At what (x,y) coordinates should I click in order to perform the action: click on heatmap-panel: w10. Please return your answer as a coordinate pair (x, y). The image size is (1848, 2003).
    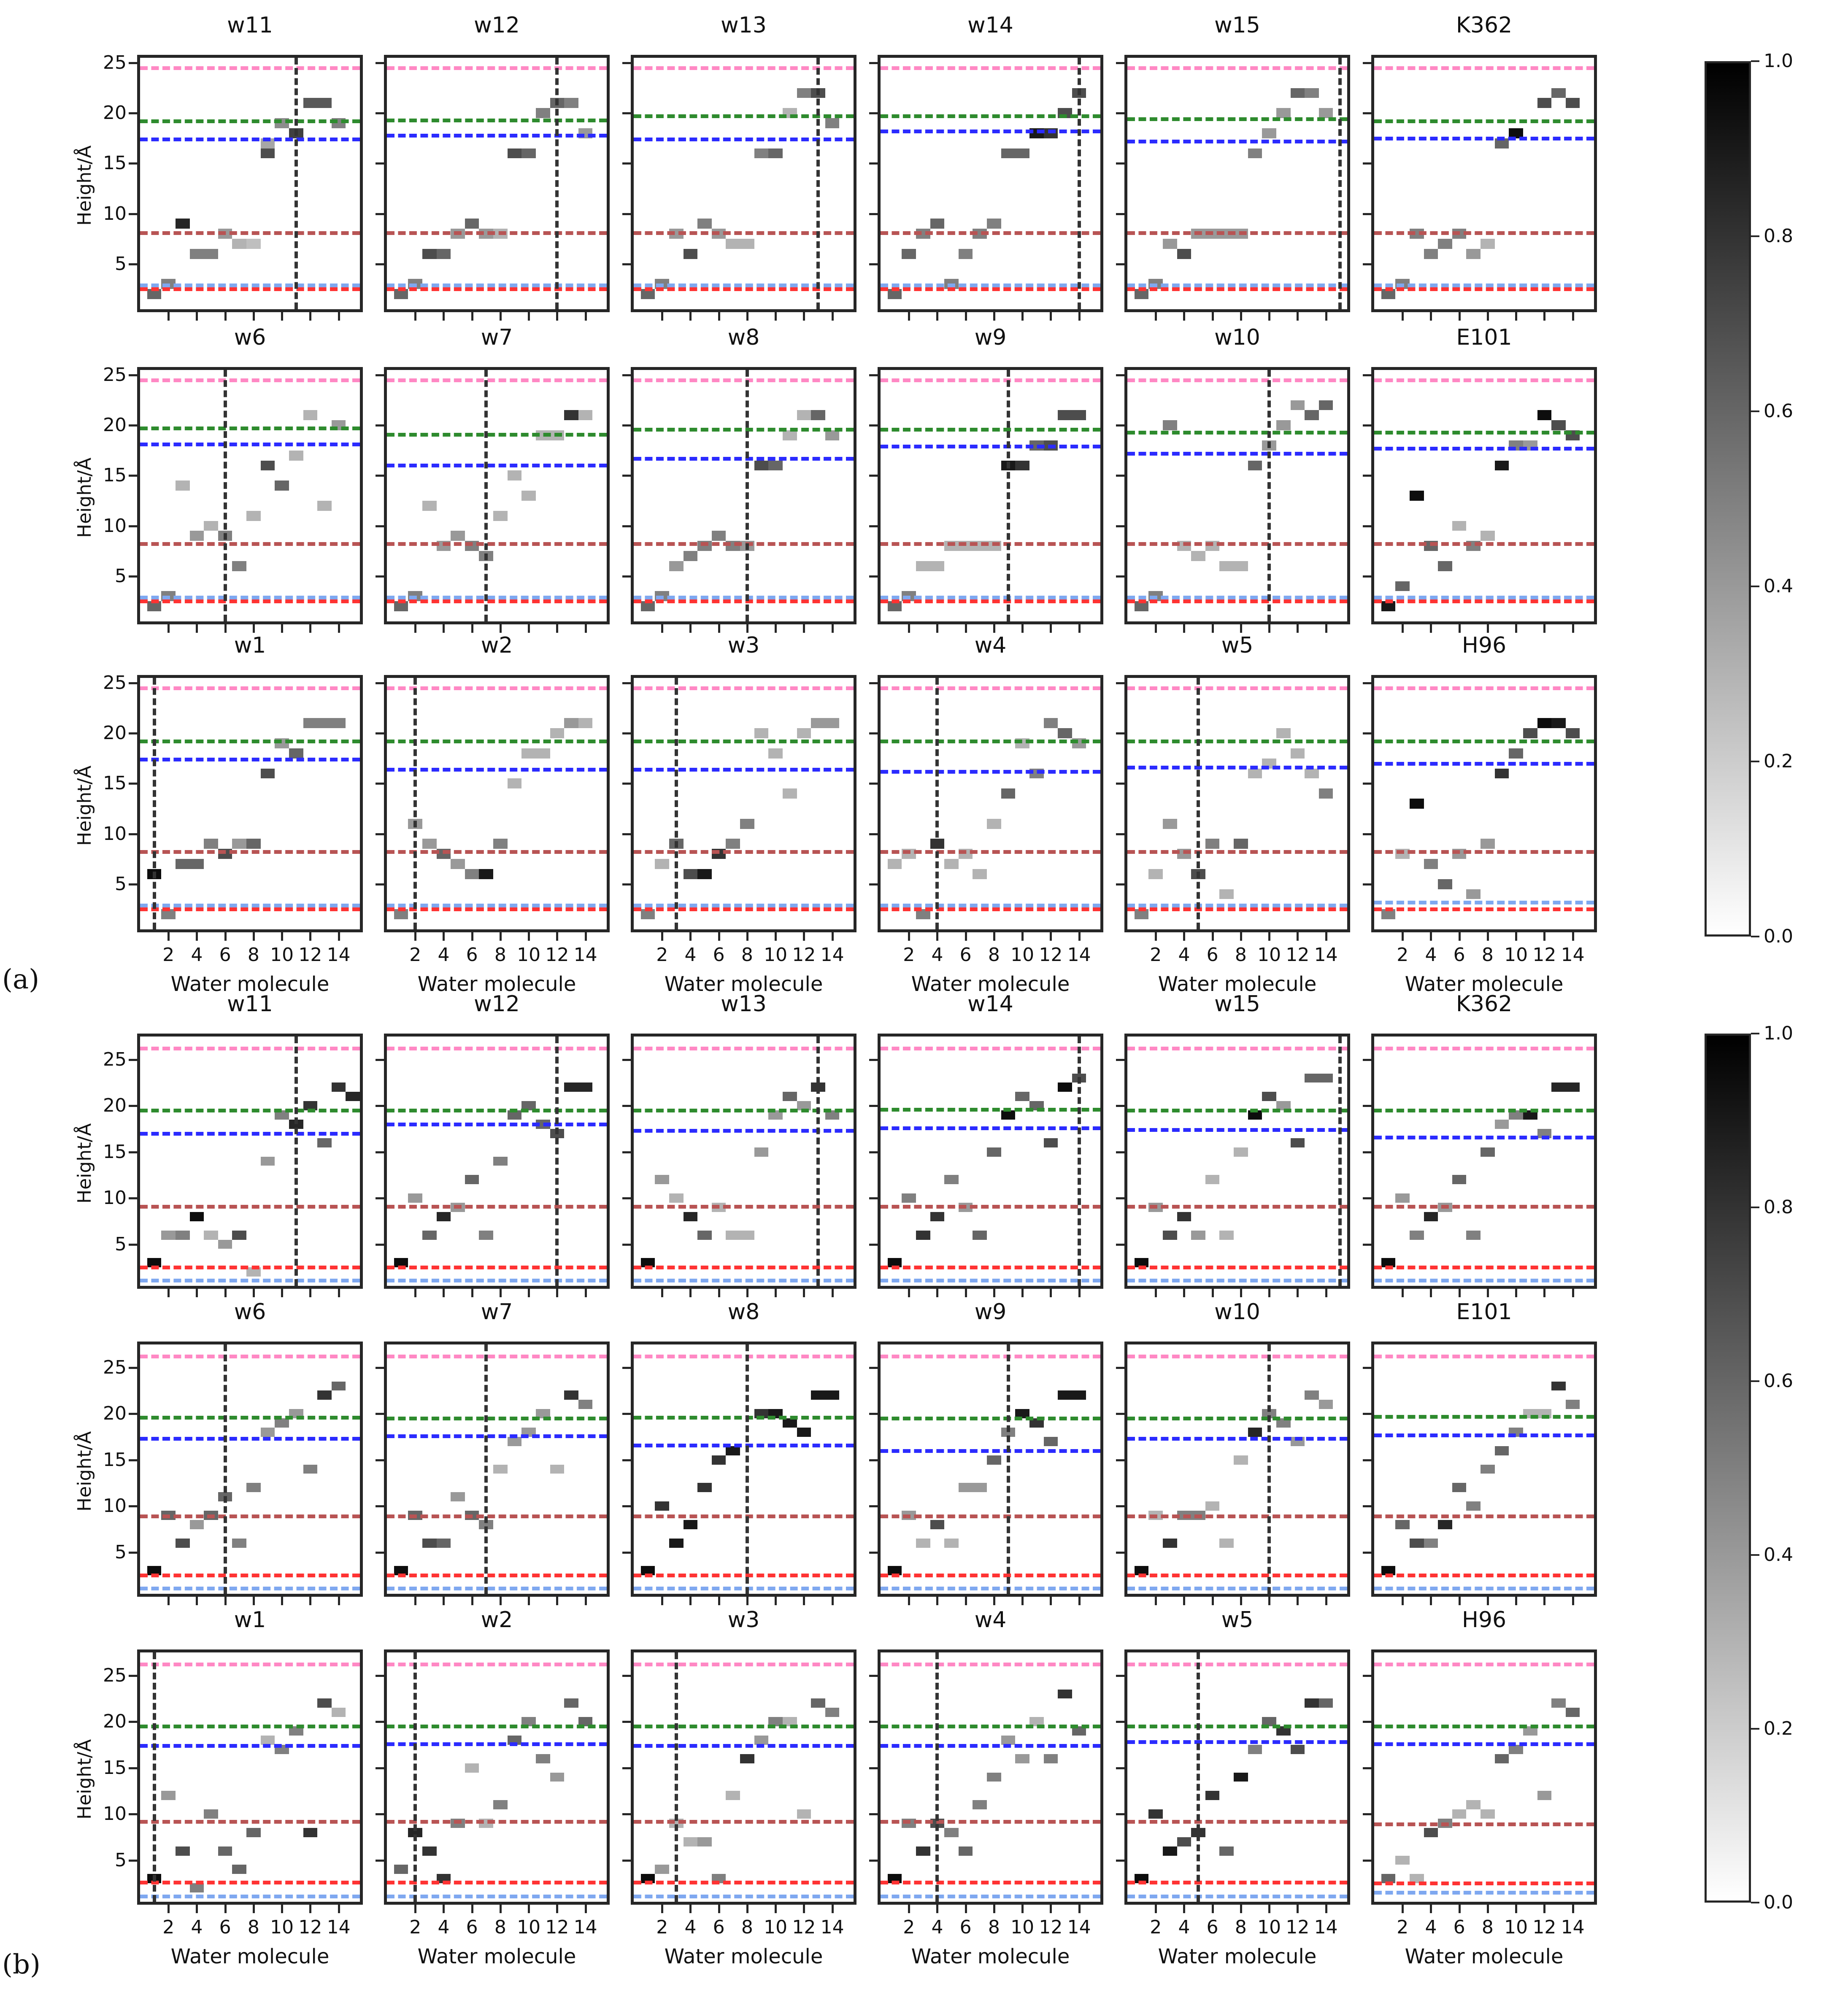
    Looking at the image, I should click on (1216, 1481).